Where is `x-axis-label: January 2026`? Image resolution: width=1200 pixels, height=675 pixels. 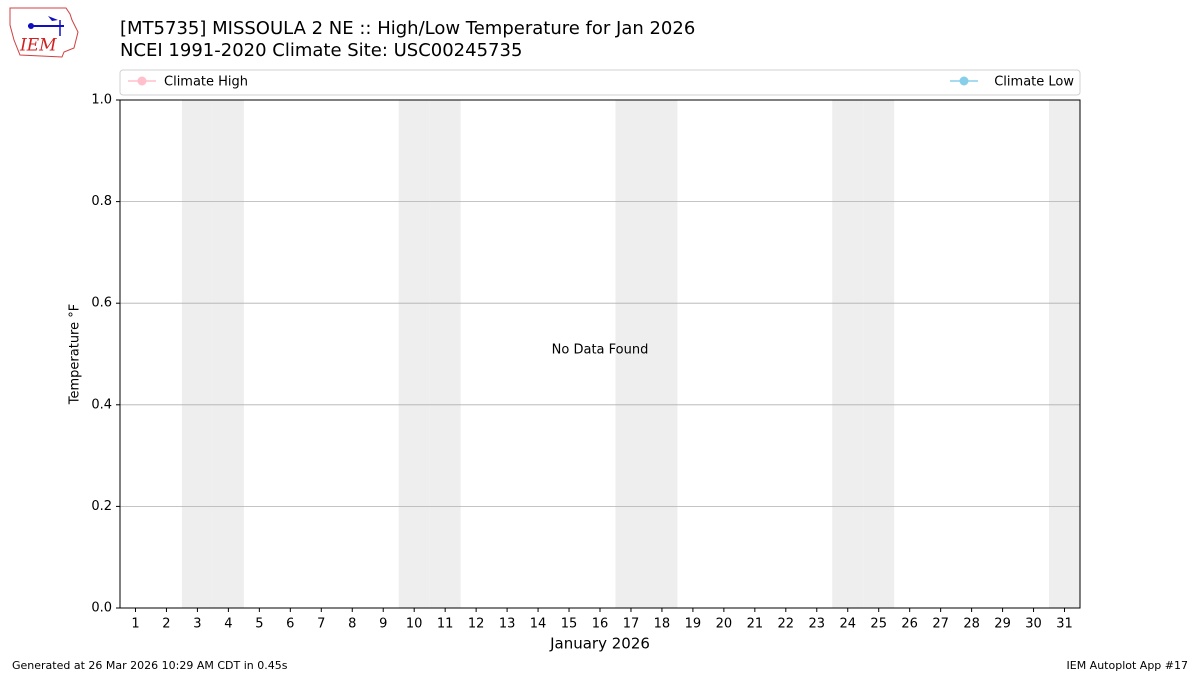 x-axis-label: January 2026 is located at coordinates (599, 644).